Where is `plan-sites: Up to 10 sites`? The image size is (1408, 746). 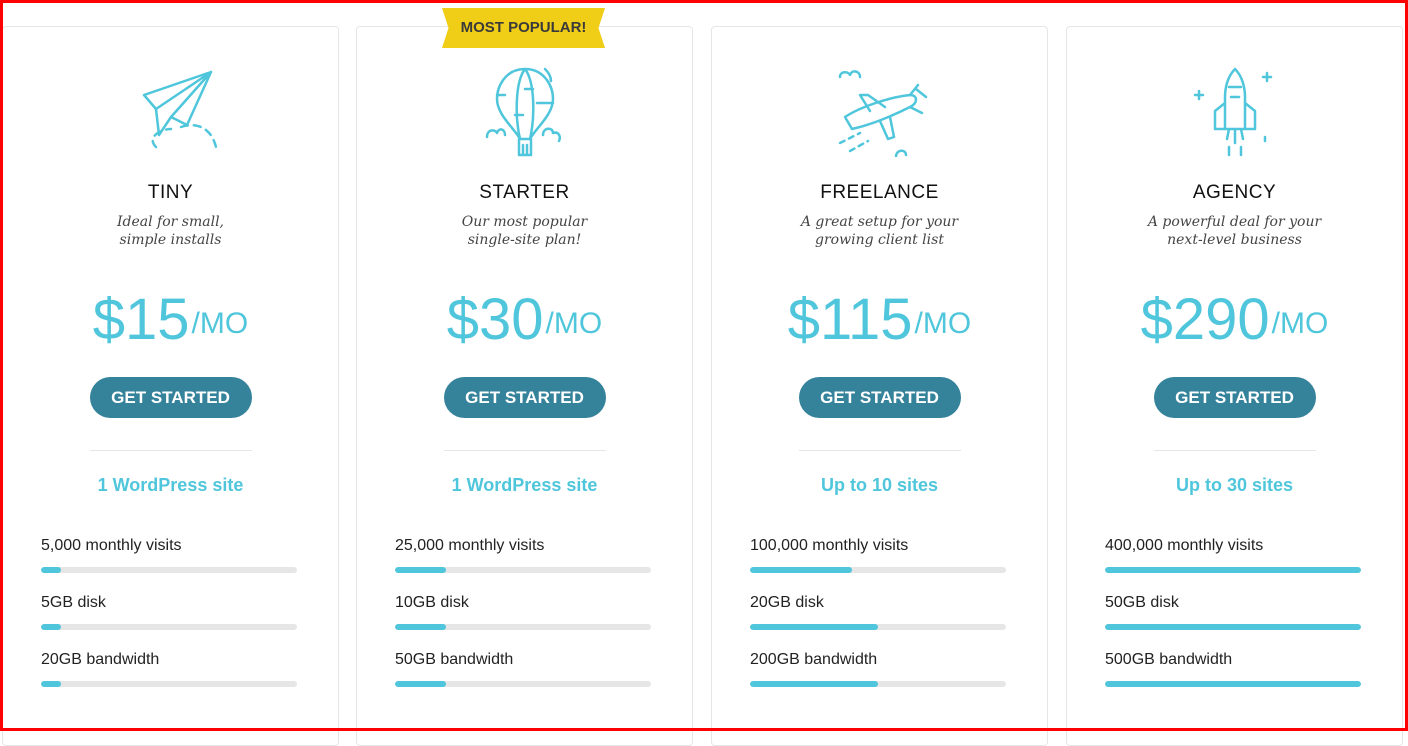 plan-sites: Up to 10 sites is located at coordinates (879, 485).